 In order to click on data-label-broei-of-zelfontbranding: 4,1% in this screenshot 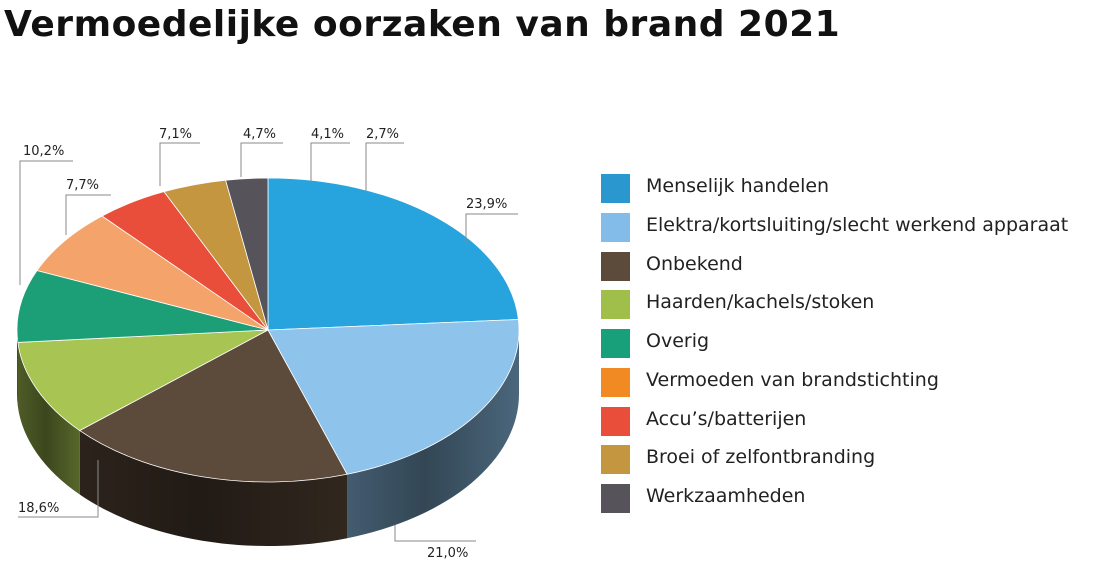, I will do `click(327, 134)`.